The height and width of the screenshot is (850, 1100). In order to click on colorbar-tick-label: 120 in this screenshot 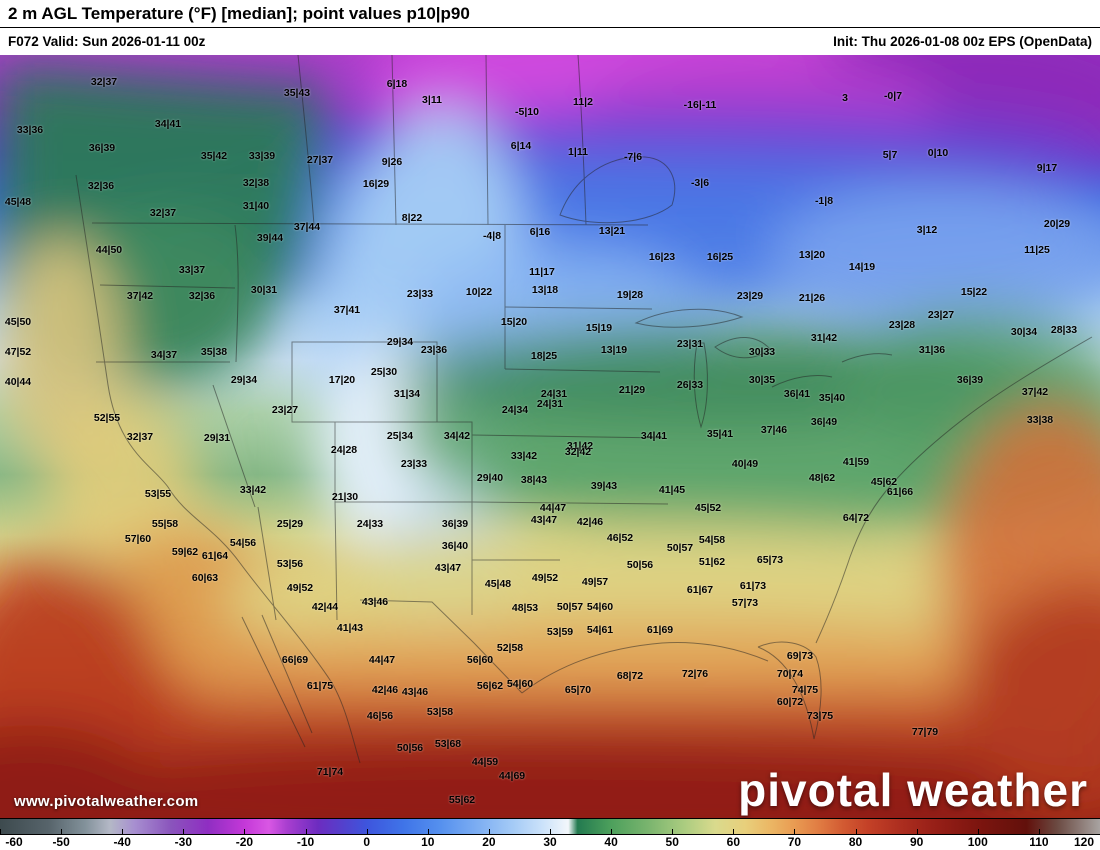, I will do `click(1084, 842)`.